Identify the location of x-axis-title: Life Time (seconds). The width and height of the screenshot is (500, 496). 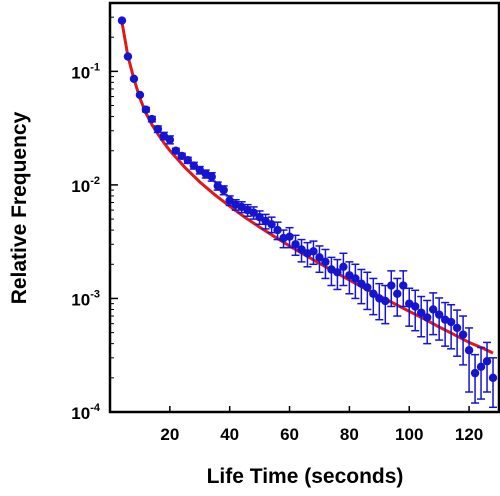
(305, 476).